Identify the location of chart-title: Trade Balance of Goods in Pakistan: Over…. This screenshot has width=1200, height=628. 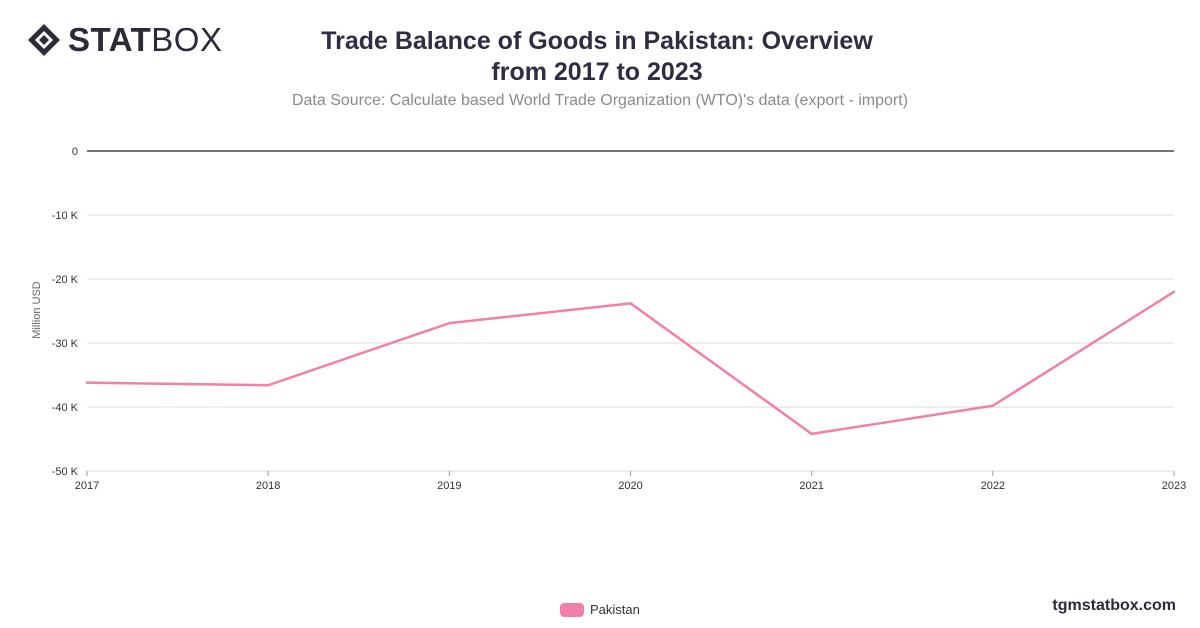
(597, 56).